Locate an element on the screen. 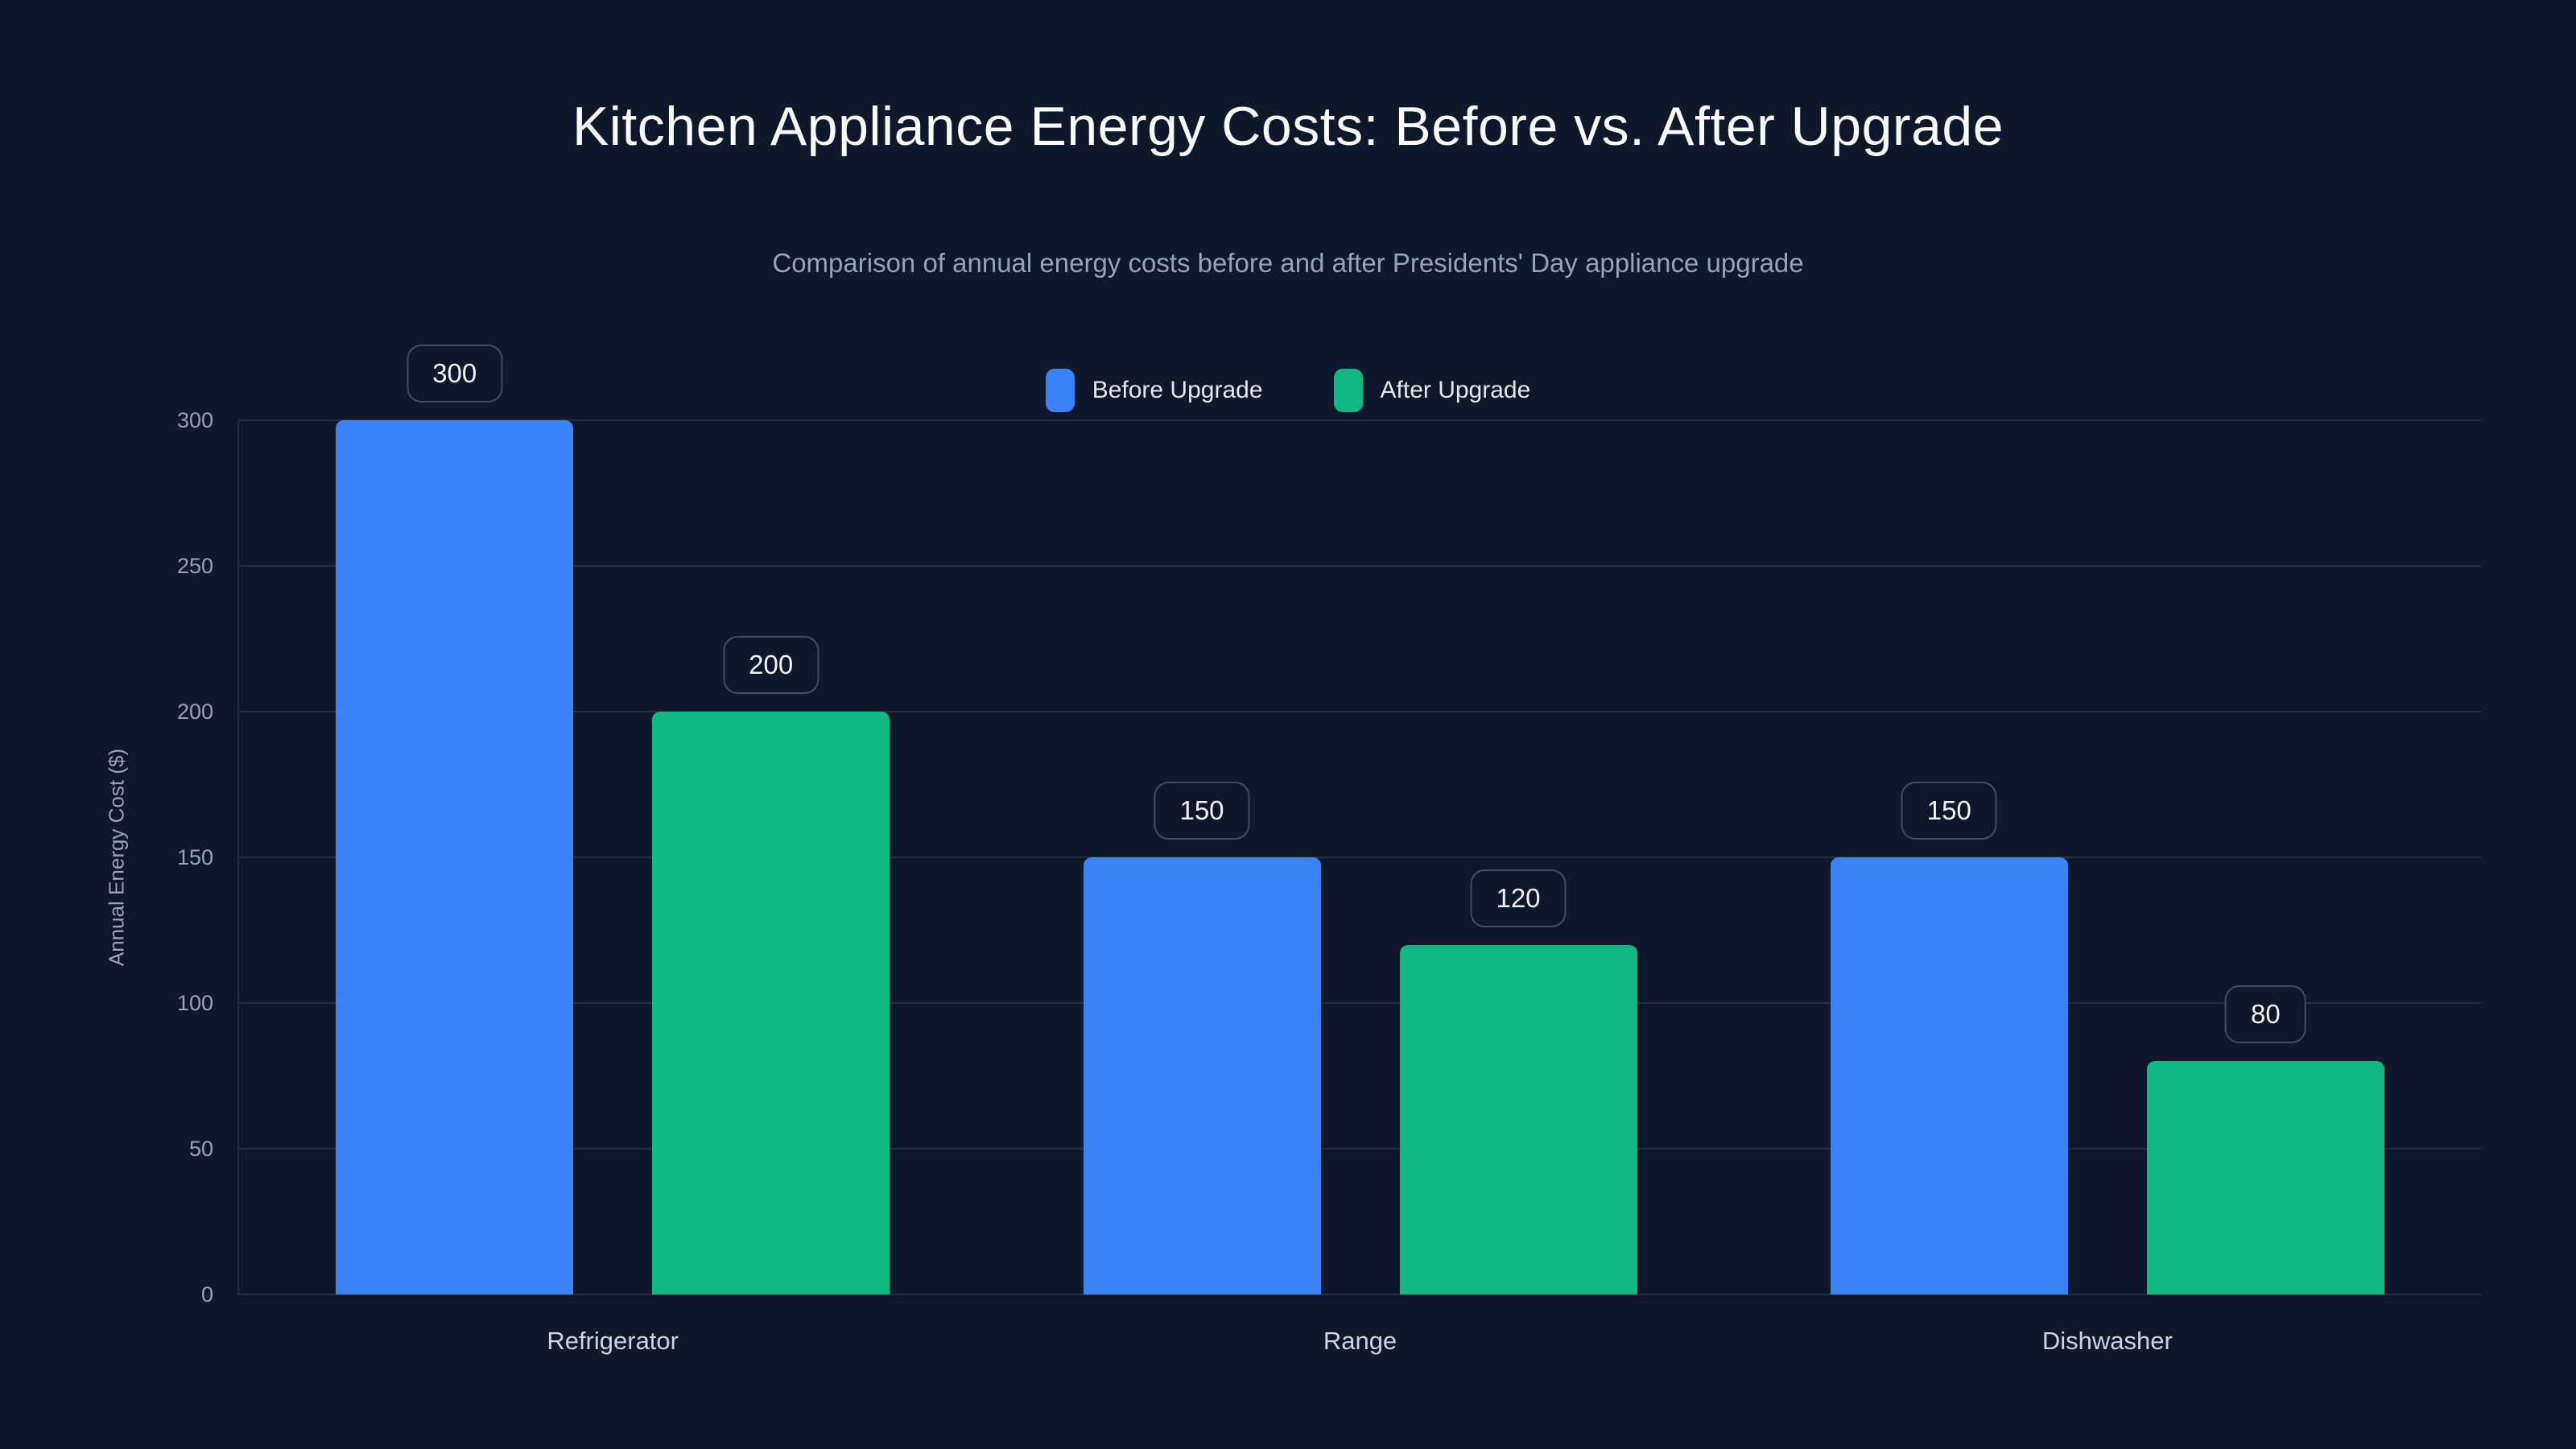 This screenshot has width=2576, height=1449. bar-range-after is located at coordinates (1518, 1119).